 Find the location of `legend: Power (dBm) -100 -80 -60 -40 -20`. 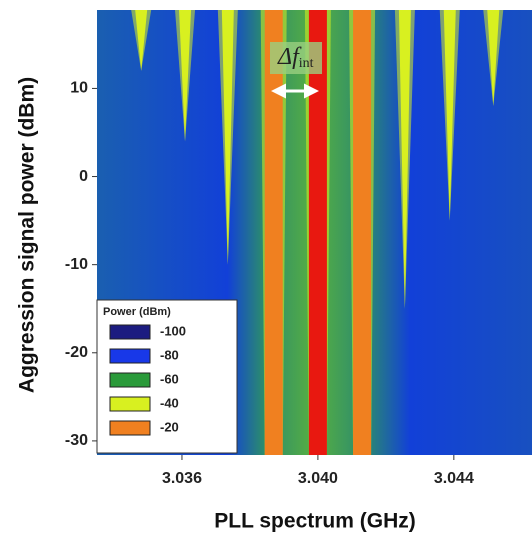

legend: Power (dBm) -100 -80 -60 -40 -20 is located at coordinates (167, 376).